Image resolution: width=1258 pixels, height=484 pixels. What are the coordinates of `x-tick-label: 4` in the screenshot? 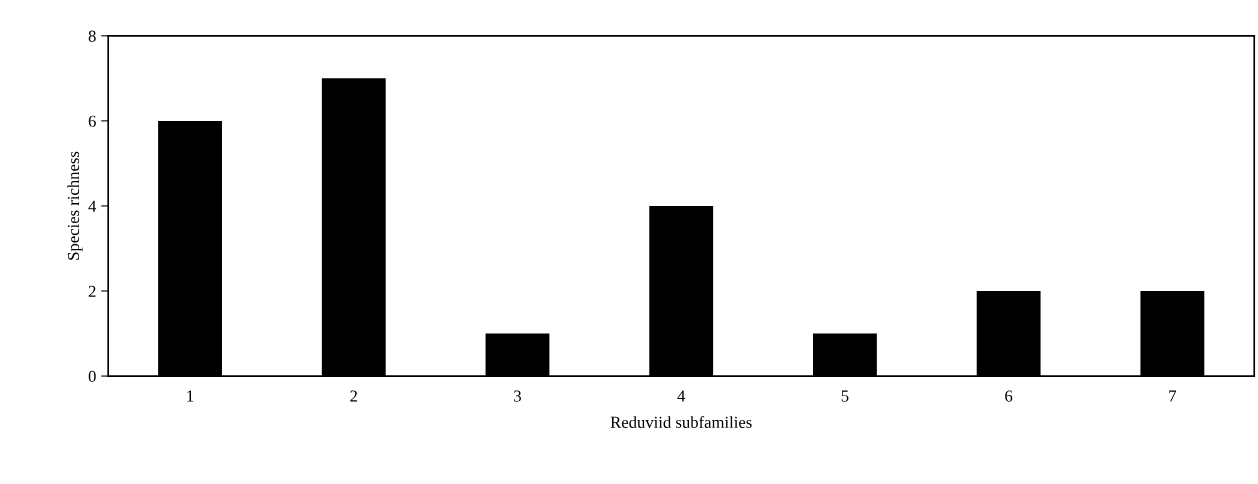 It's located at (681, 396).